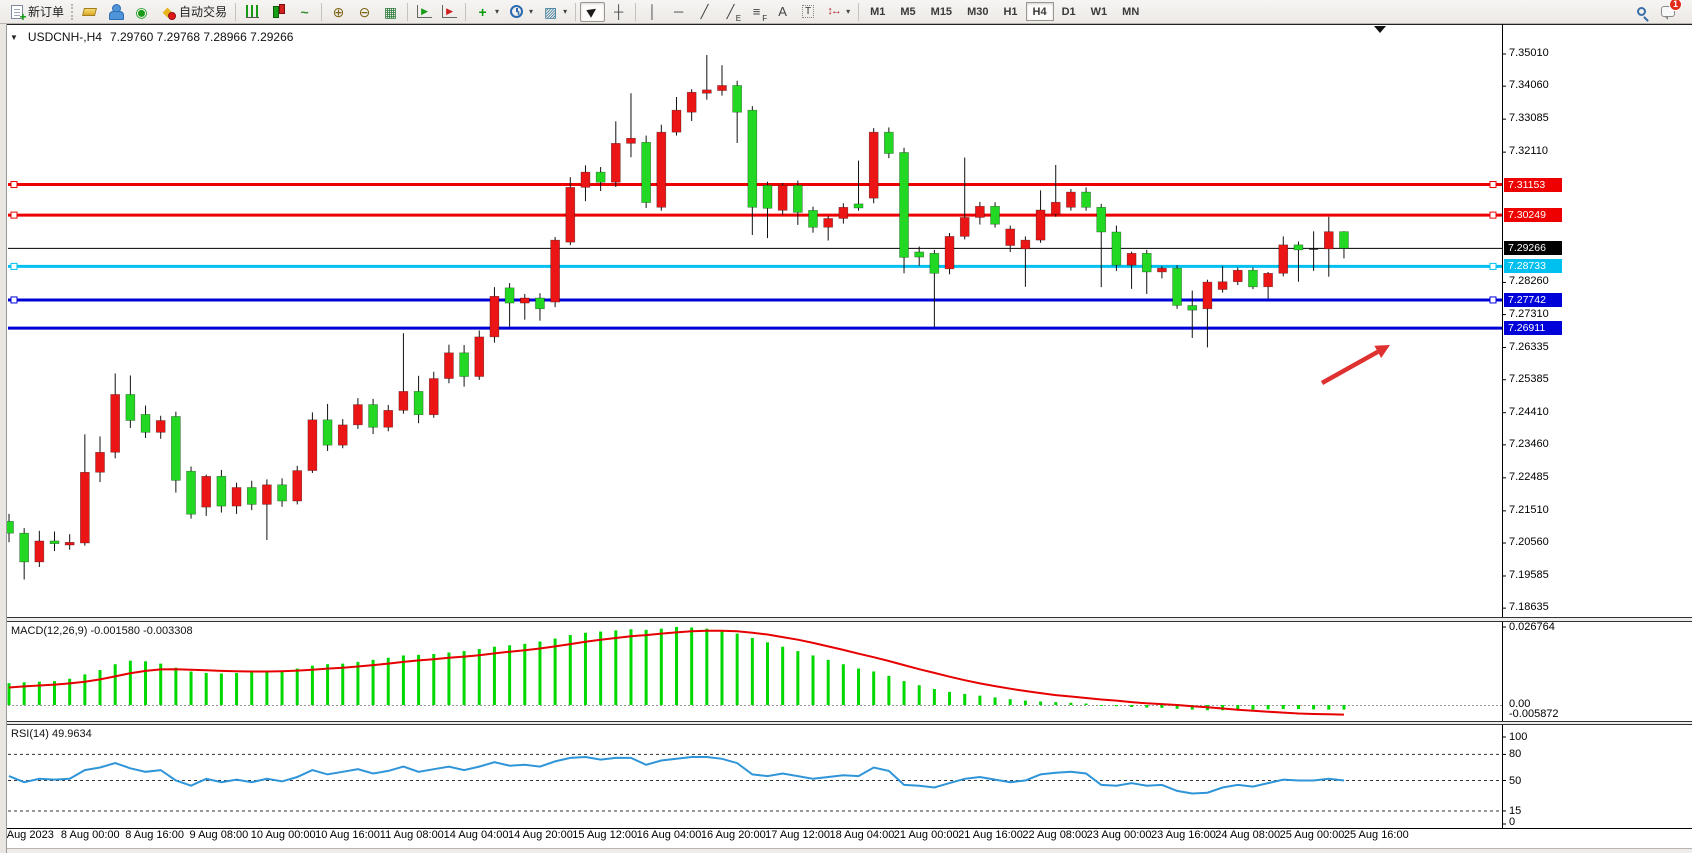  What do you see at coordinates (1131, 11) in the screenshot?
I see `timeframe-MN: MN` at bounding box center [1131, 11].